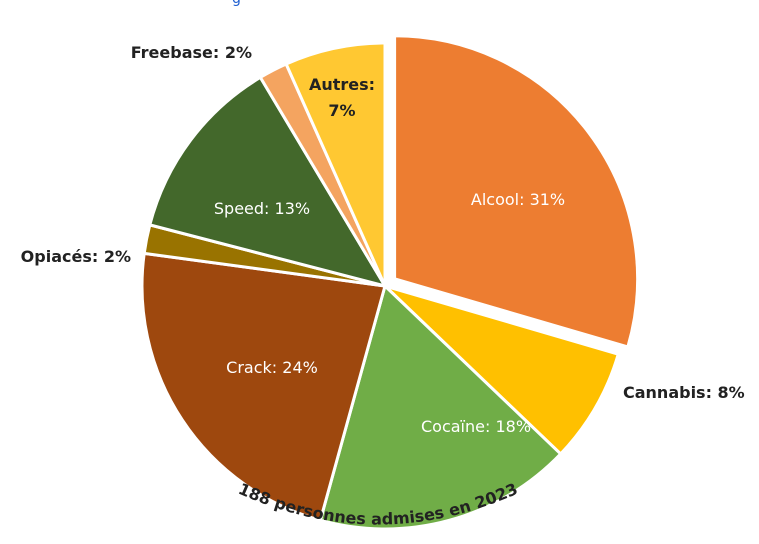  What do you see at coordinates (476, 426) in the screenshot?
I see `pie-label-coca-ne: Cocaïne: 18%` at bounding box center [476, 426].